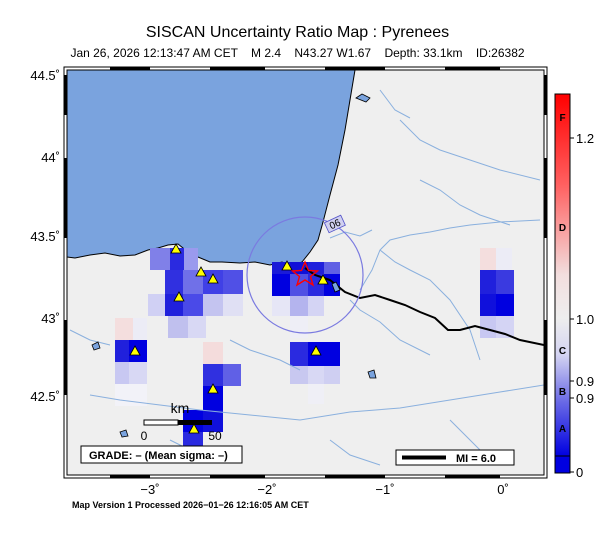  I want to click on grade-box: GRADE: – (Mean sigma: –), so click(161, 454).